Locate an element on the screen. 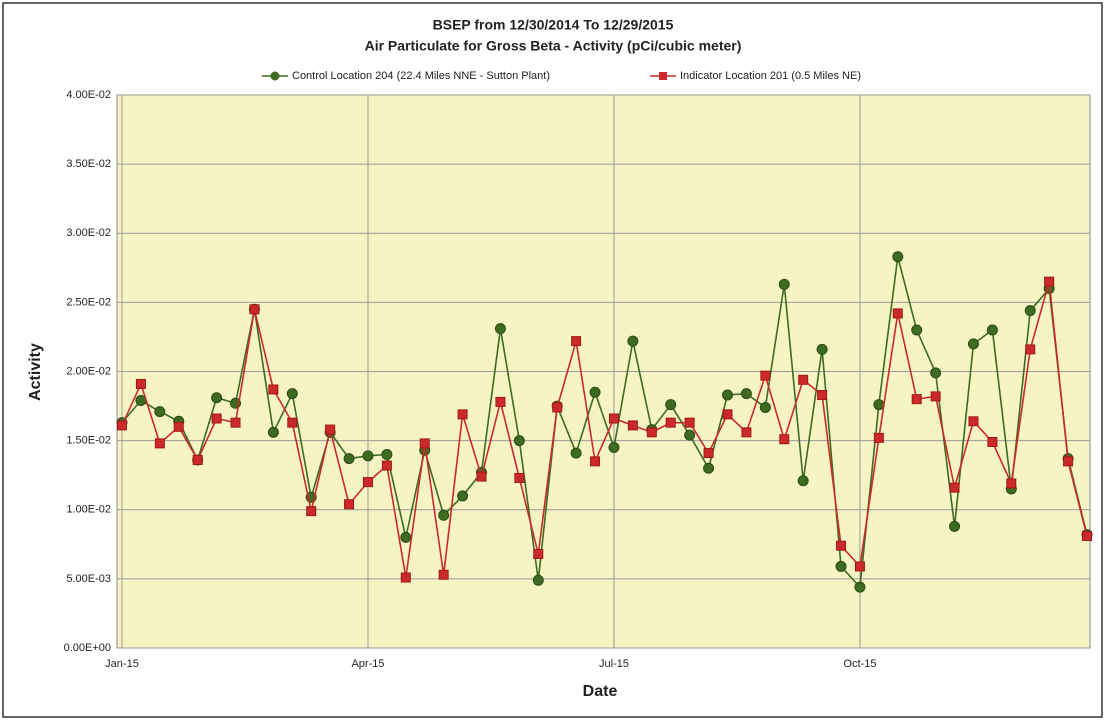  y-tick-label: 1.50E-02 is located at coordinates (88, 441).